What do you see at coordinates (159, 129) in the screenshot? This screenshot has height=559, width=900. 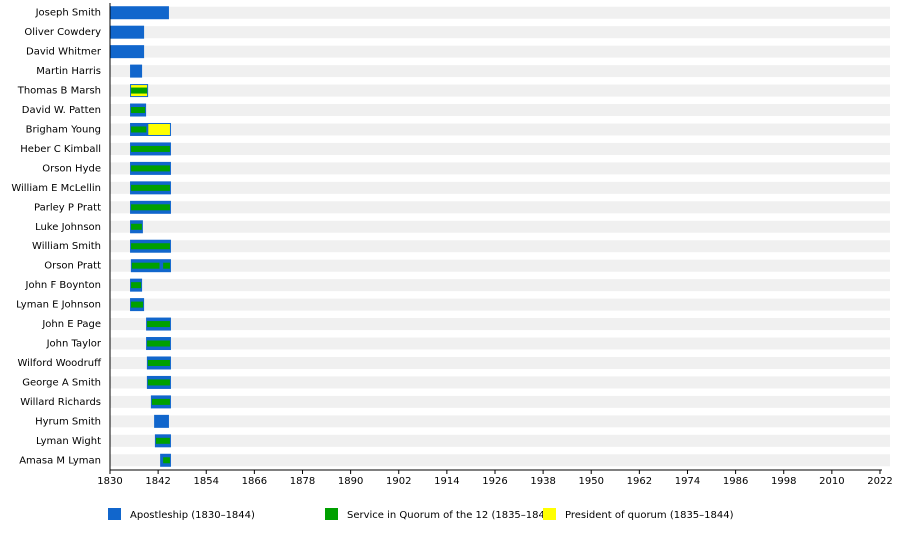 I see `president-bar` at bounding box center [159, 129].